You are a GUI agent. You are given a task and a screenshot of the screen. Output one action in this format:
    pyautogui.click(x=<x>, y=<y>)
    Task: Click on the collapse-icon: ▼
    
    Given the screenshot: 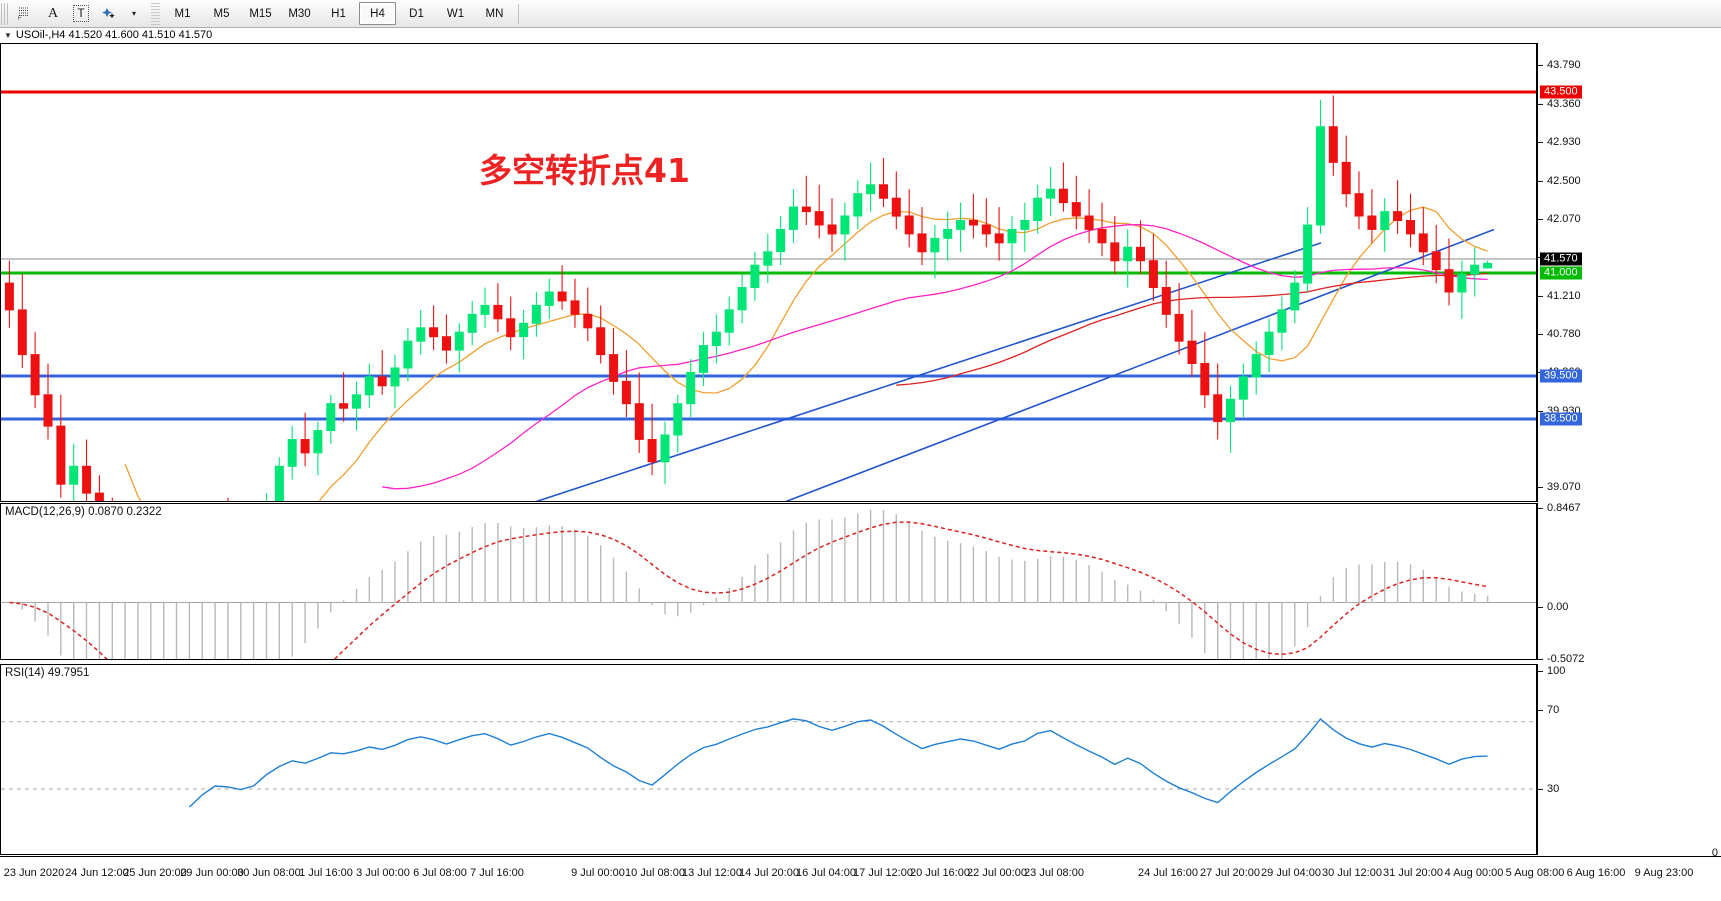 What is the action you would take?
    pyautogui.click(x=8, y=35)
    